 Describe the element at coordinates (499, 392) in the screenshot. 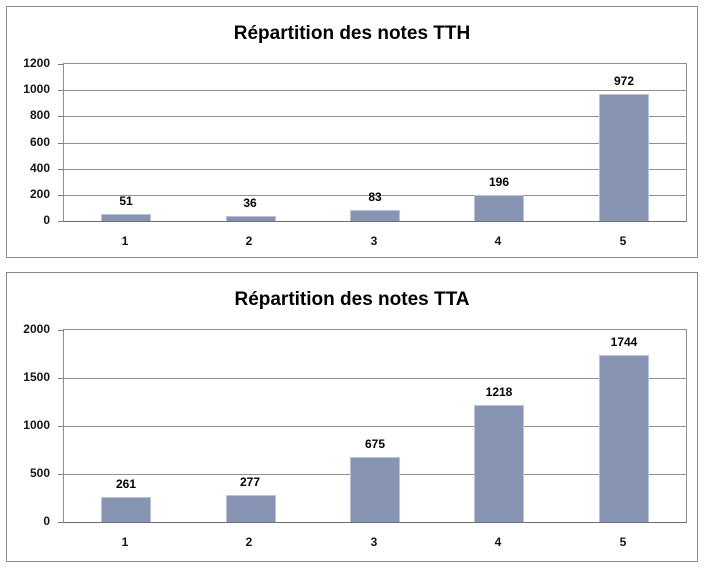

I see `bar-value-label: 1218` at that location.